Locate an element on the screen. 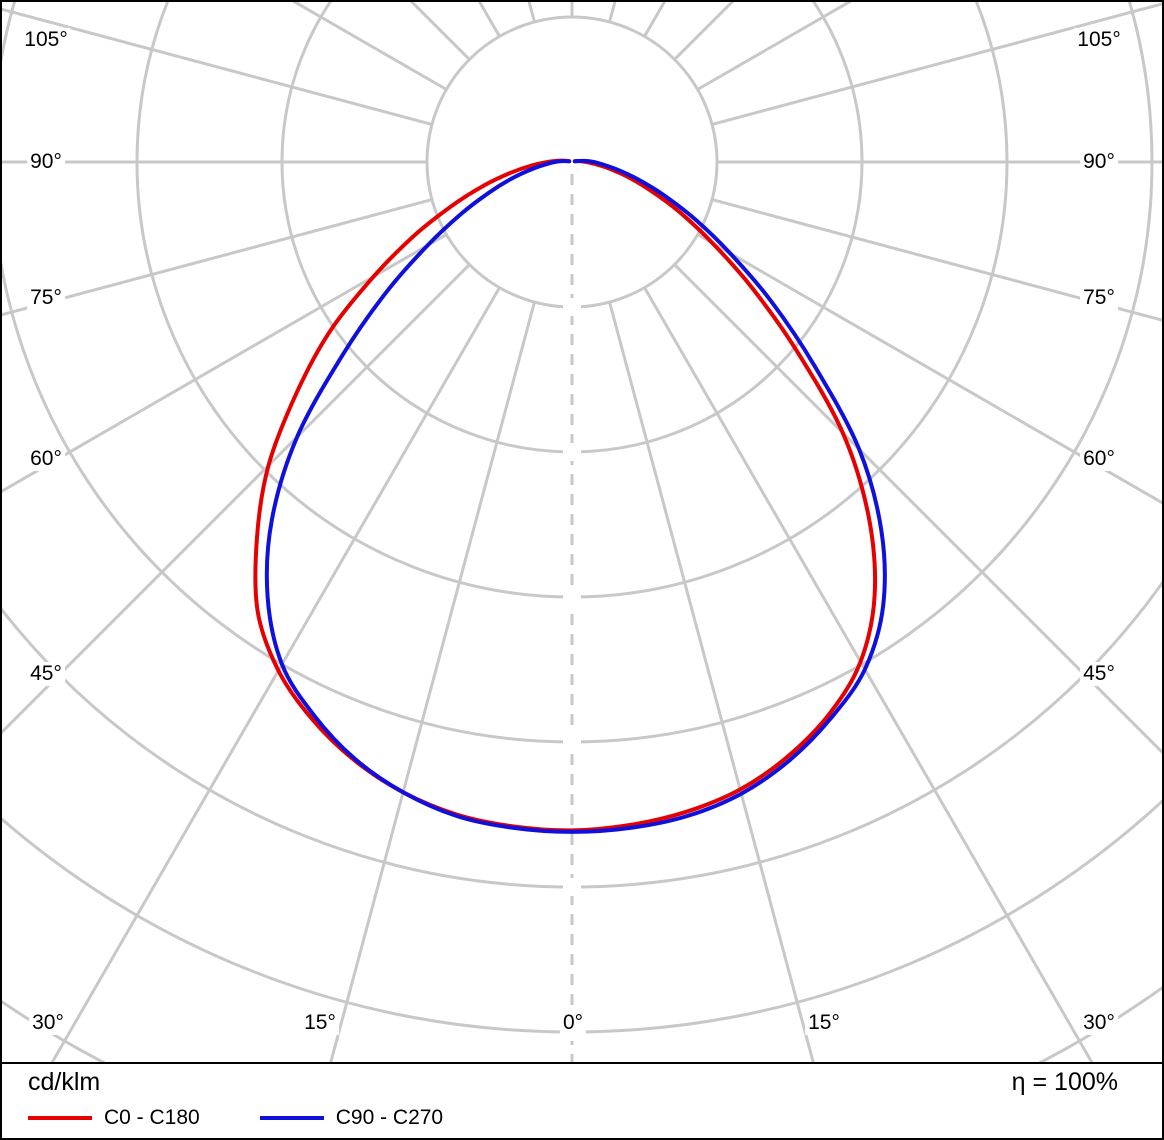 The width and height of the screenshot is (1164, 1140). unit-label: cd/klm is located at coordinates (64, 1082).